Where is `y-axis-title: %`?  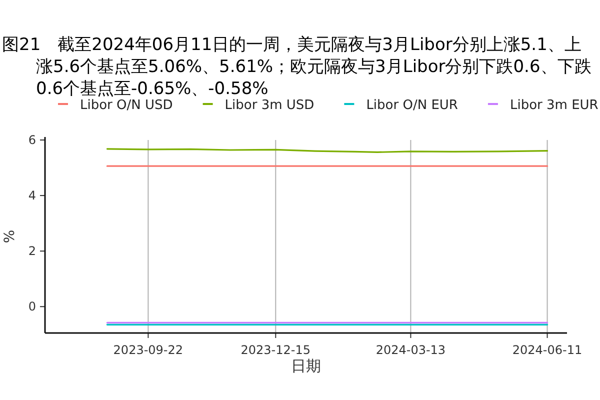
y-axis-title: % is located at coordinates (10, 237).